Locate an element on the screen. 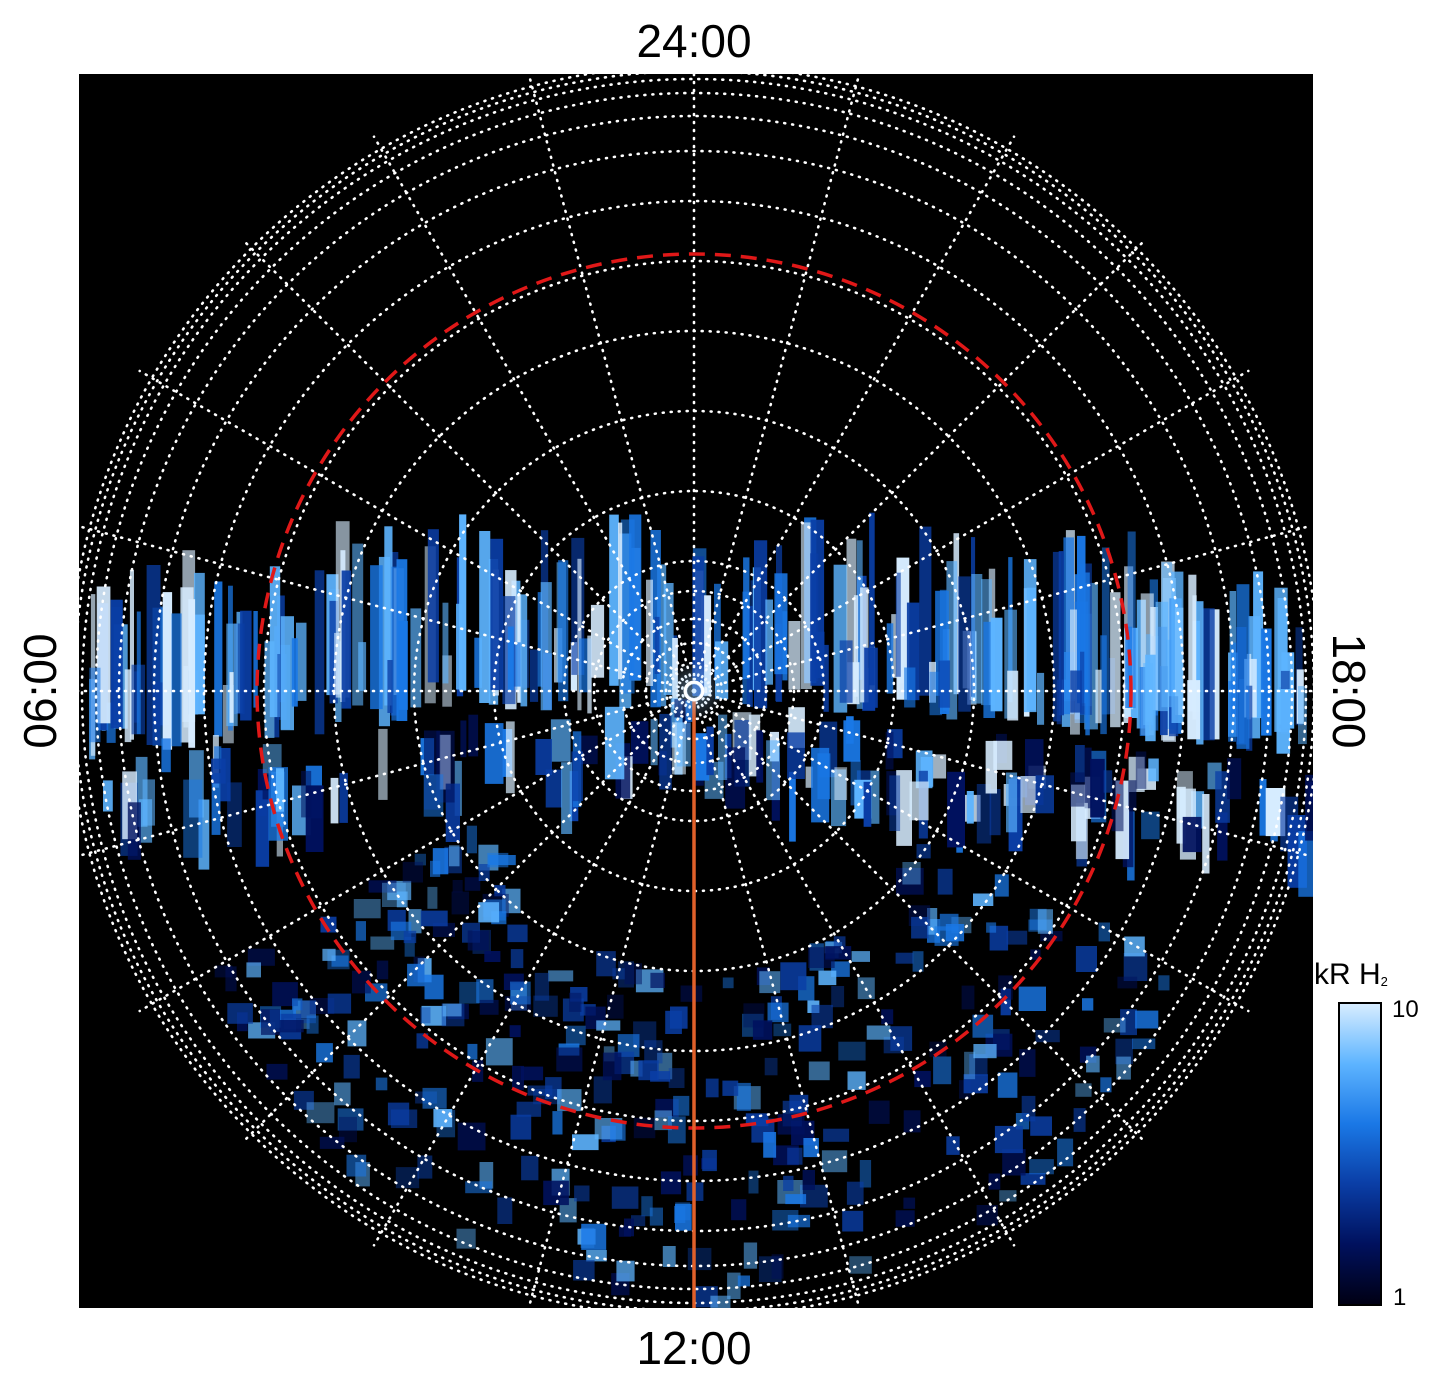 This screenshot has height=1384, width=1447. local-time-18-label: 18:00 is located at coordinates (1349, 691).